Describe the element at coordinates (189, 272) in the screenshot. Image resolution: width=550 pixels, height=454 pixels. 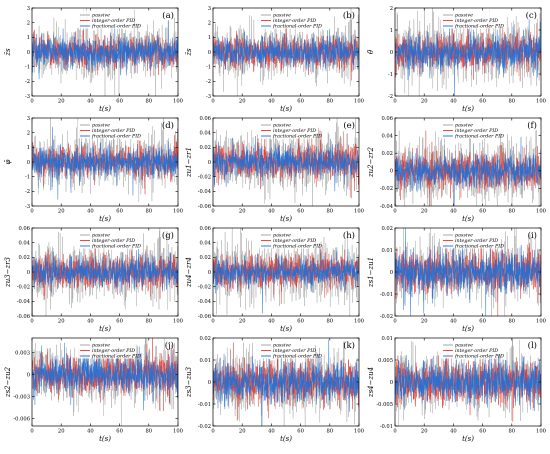
I see `y-axis-label: zu4−zr4` at that location.